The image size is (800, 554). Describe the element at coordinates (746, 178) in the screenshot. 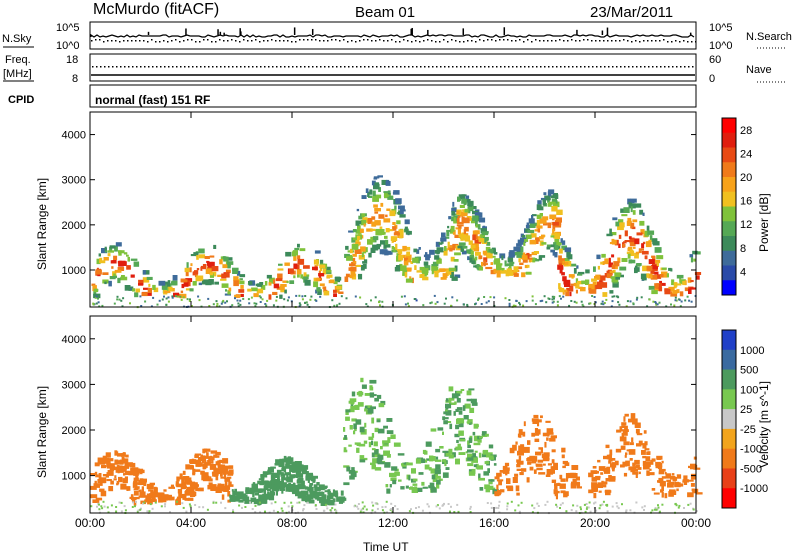

I see `power-colorbar-tick: 20` at that location.